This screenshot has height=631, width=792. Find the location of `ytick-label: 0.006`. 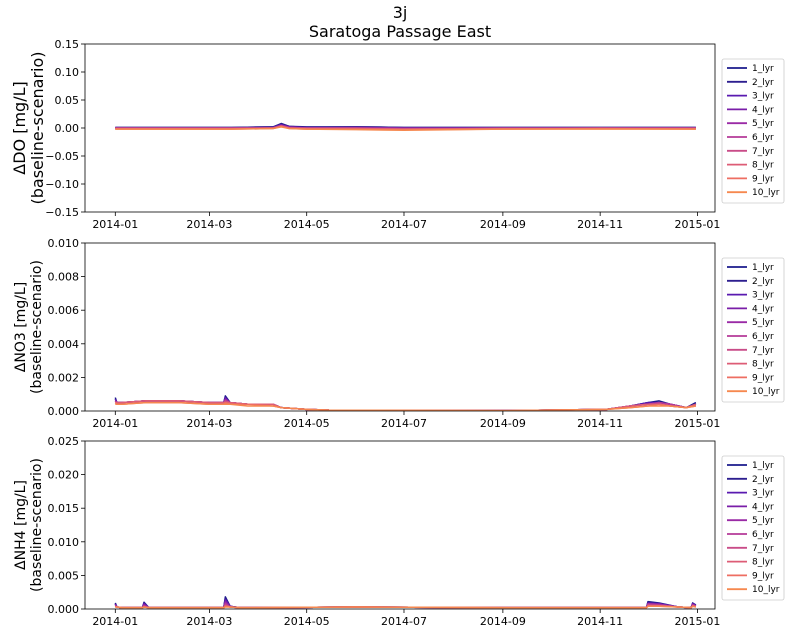

ytick-label: 0.006 is located at coordinates (64, 310).